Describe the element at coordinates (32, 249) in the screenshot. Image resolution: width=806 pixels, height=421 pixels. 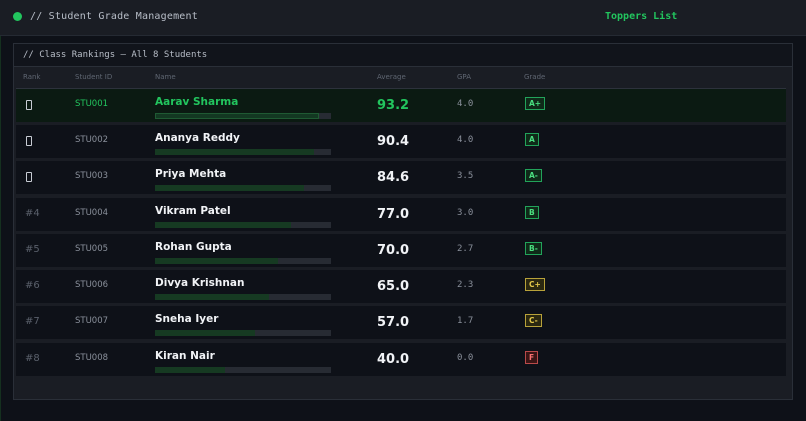
I see `rank-label: #5` at that location.